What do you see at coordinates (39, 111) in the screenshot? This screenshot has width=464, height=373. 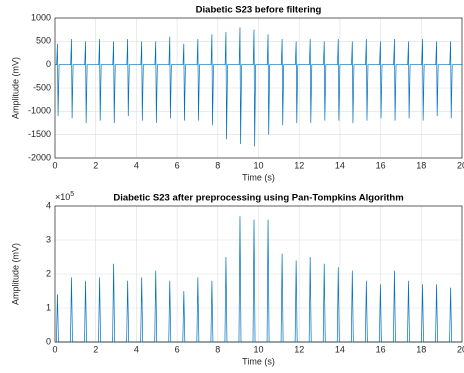 I see `y-tick-label: -1000` at bounding box center [39, 111].